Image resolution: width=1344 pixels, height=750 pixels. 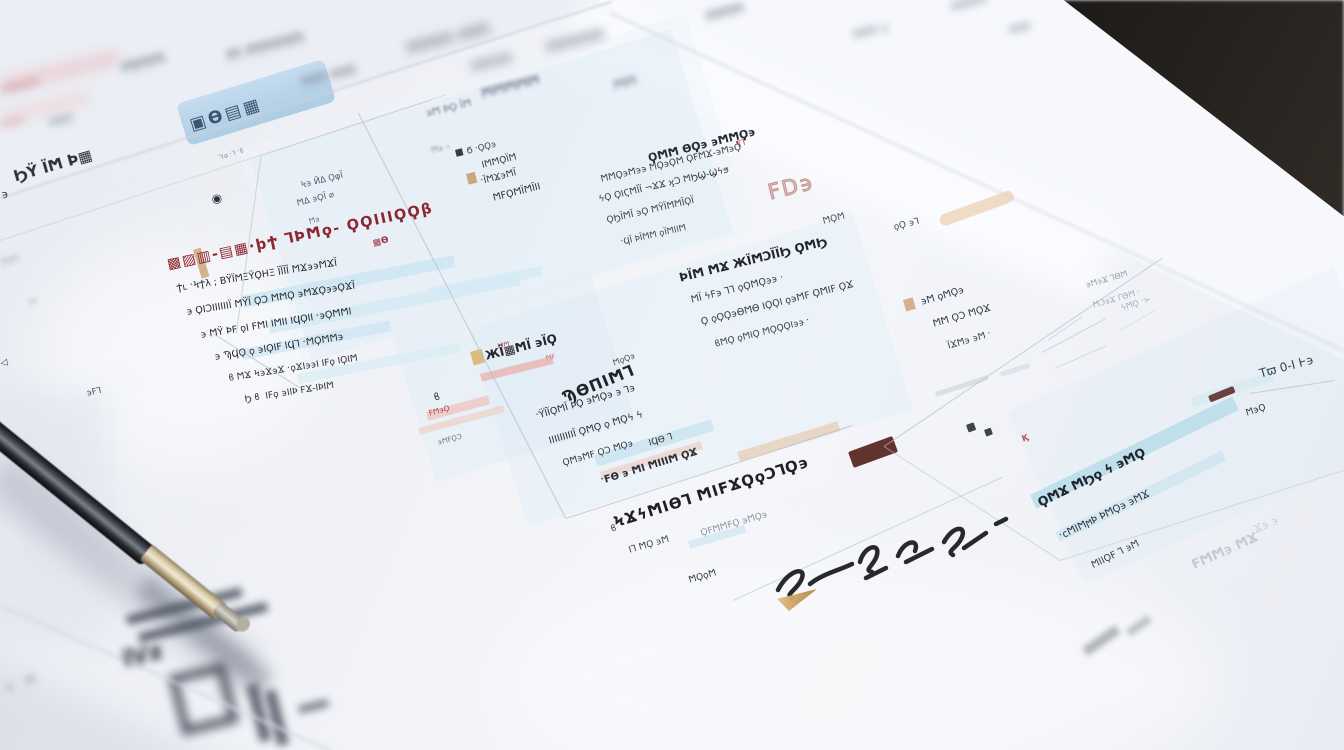 I want to click on signature-strokes, so click(x=892, y=558).